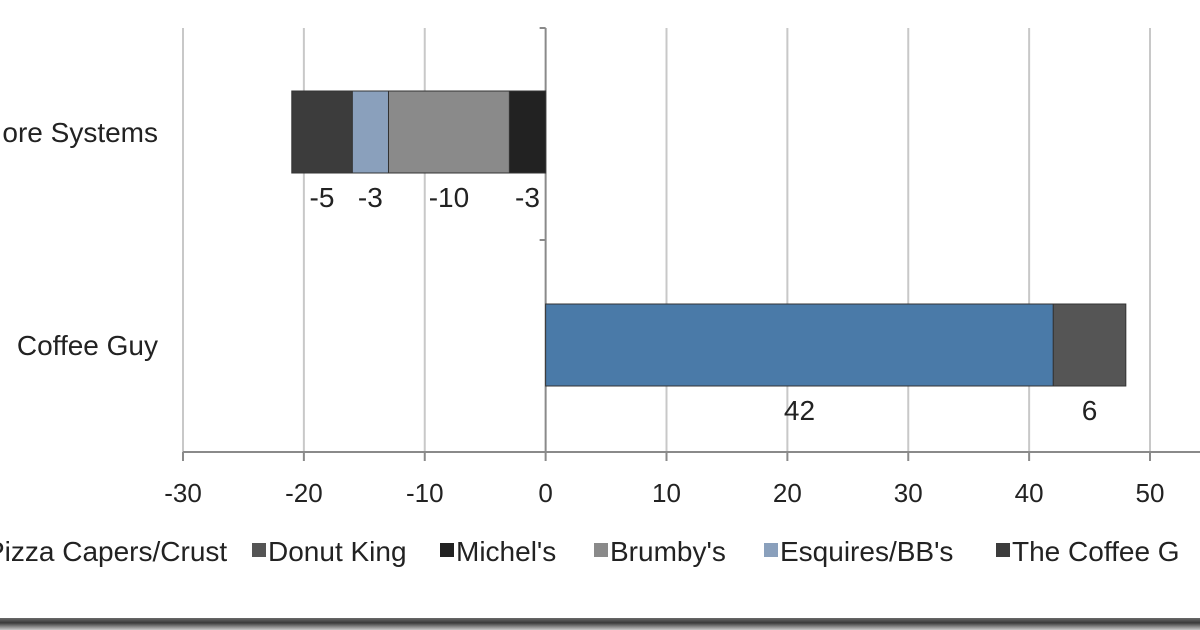  What do you see at coordinates (80, 132) in the screenshot?
I see `category-label: ore Systems` at bounding box center [80, 132].